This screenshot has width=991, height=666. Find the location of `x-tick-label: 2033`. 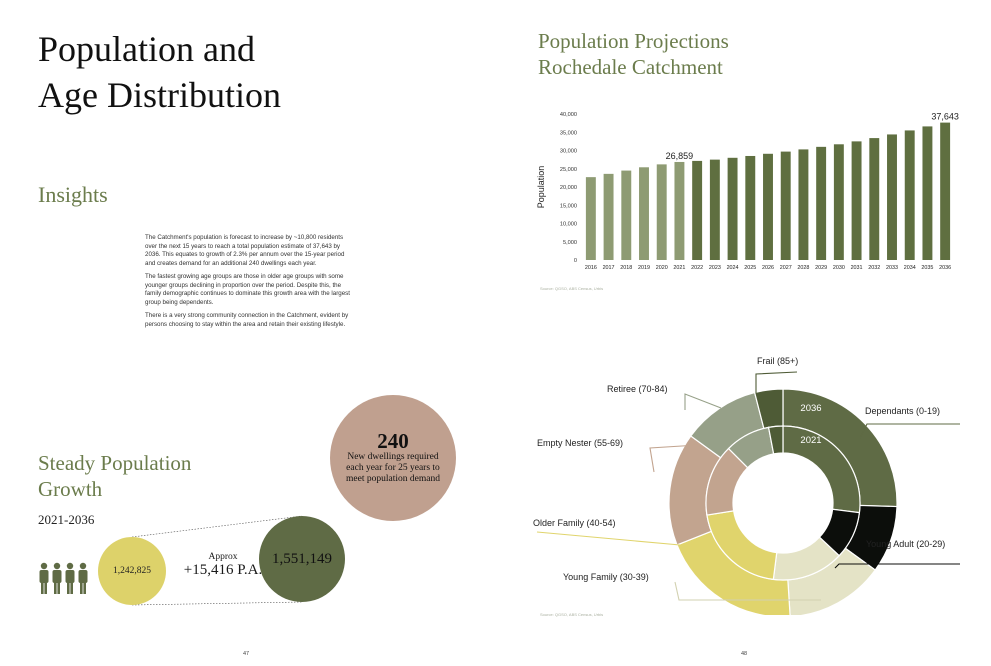

x-tick-label: 2033 is located at coordinates (892, 268).